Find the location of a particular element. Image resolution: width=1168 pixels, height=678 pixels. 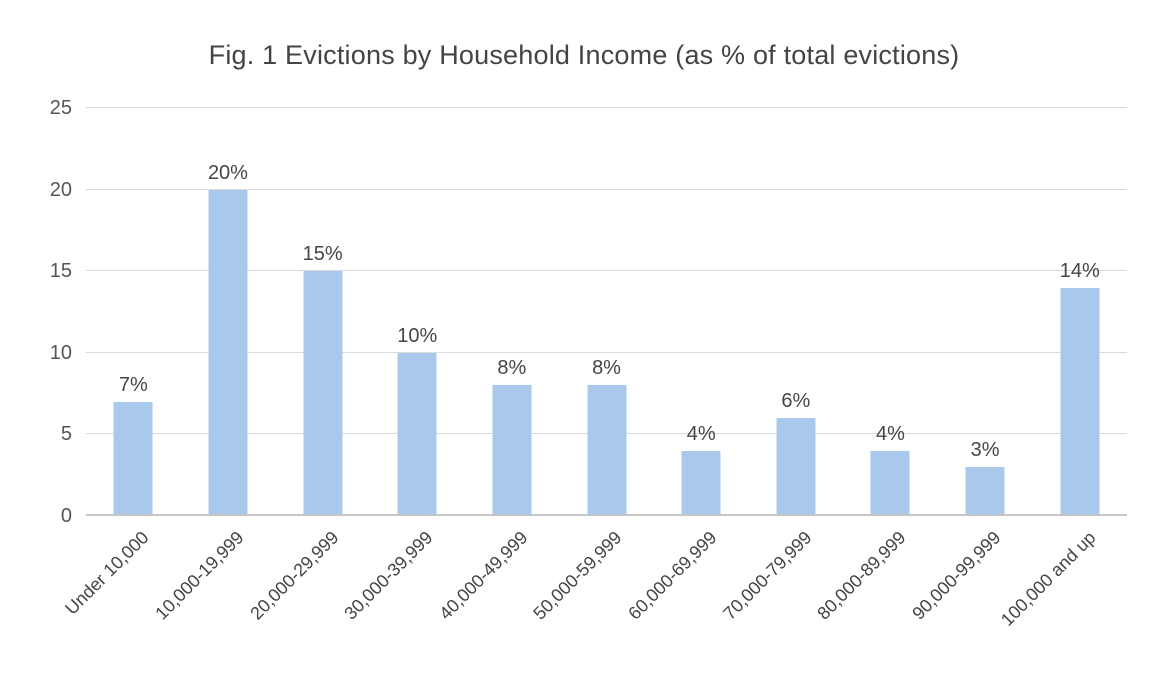

y-tick-label: 10 is located at coordinates (60, 352).